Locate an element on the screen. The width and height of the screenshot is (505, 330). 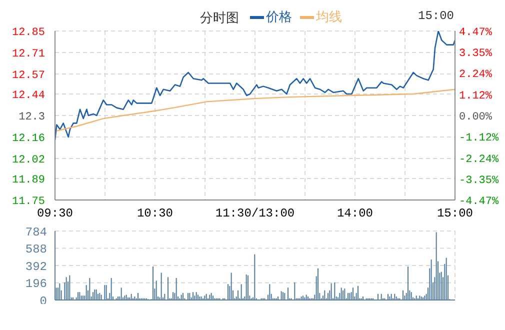
legend-label: 均线 is located at coordinates (328, 17).